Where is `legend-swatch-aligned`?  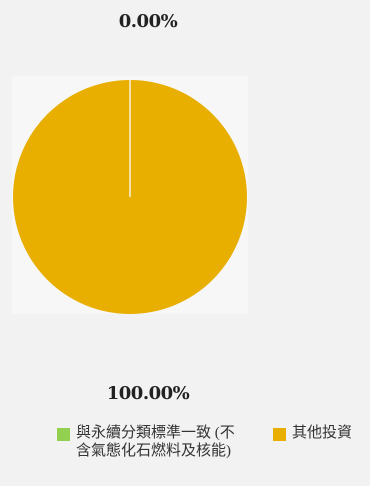
legend-swatch-aligned is located at coordinates (63, 434).